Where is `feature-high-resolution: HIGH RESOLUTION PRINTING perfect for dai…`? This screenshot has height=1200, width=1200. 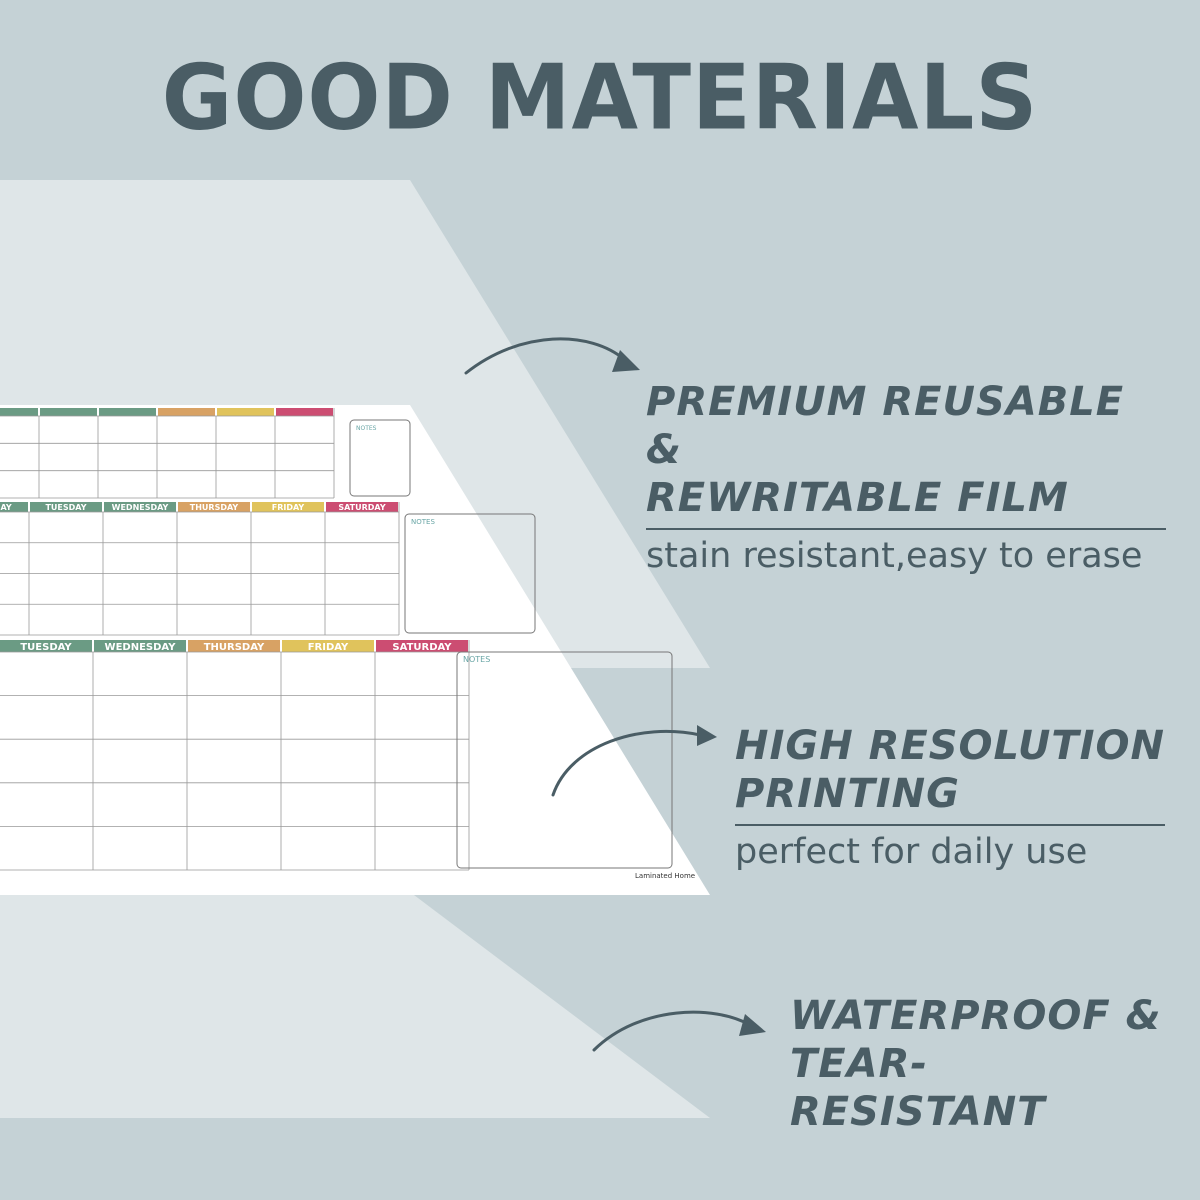
feature-high-resolution: HIGH RESOLUTION PRINTING perfect for dai… is located at coordinates (950, 798).